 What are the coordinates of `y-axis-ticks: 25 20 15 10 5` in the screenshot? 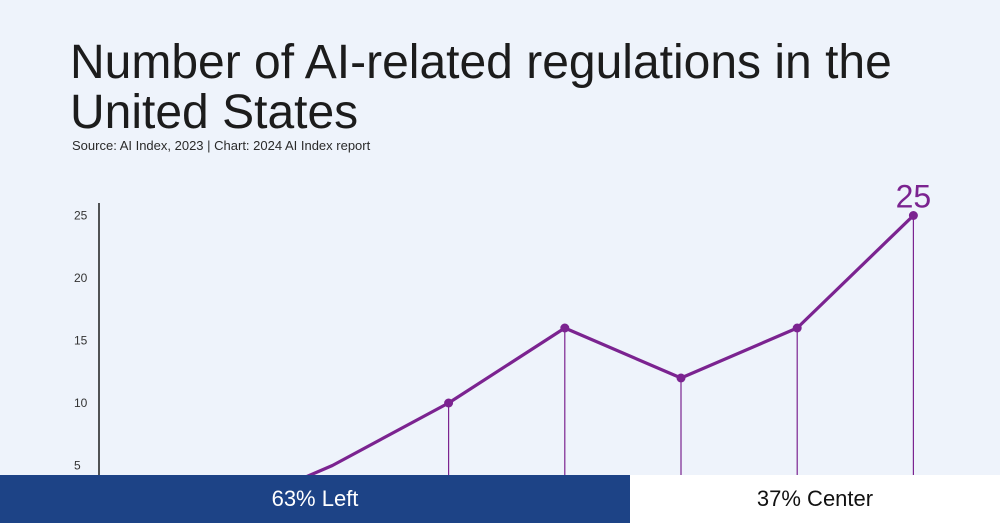 It's located at (81, 341).